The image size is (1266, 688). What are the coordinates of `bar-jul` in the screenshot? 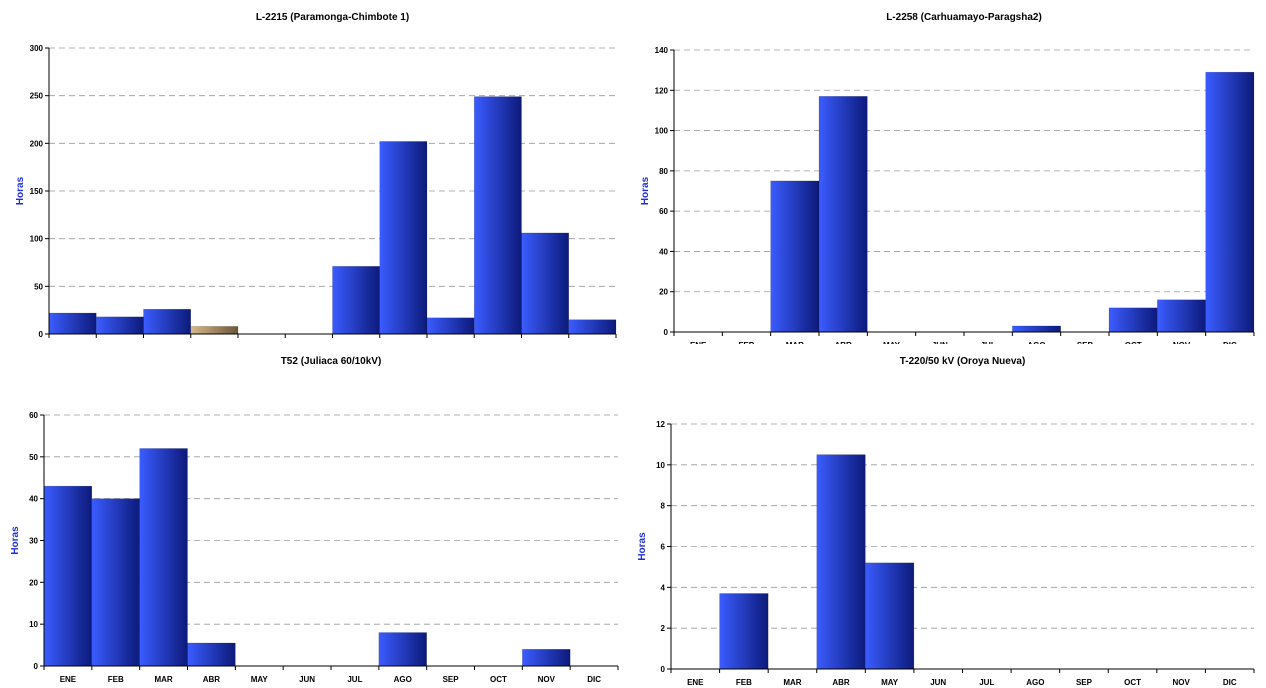 It's located at (356, 300).